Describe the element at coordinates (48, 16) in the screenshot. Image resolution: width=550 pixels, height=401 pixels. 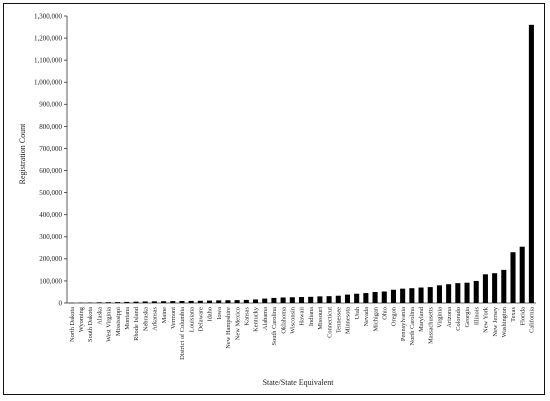
I see `y-tick-label: 1,300,000` at that location.